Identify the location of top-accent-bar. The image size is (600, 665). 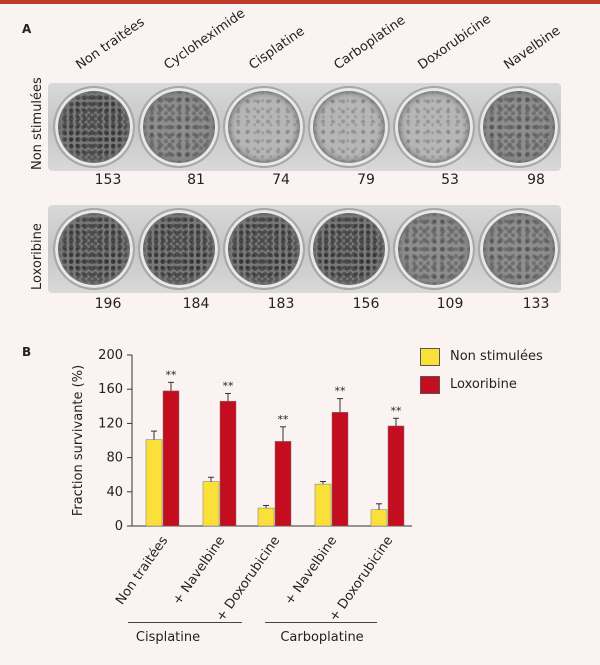
(300, 2).